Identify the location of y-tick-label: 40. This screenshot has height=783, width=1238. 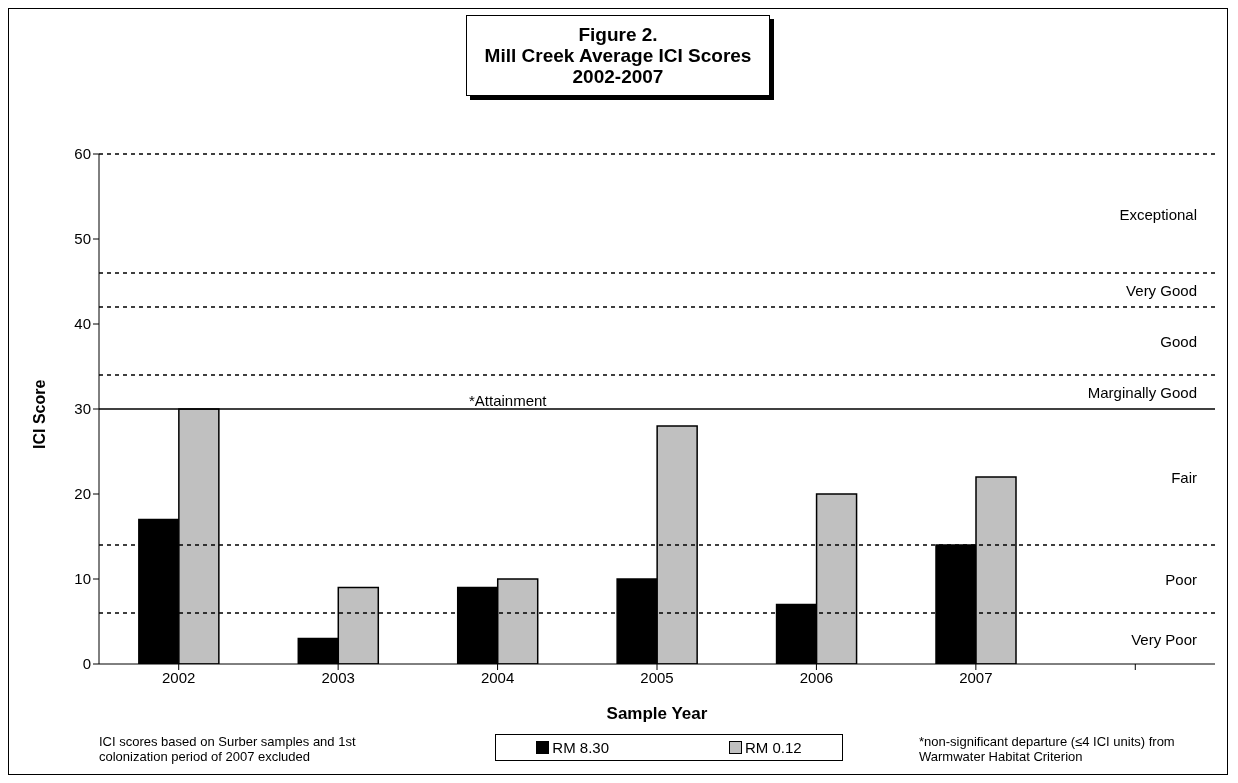
(82, 324).